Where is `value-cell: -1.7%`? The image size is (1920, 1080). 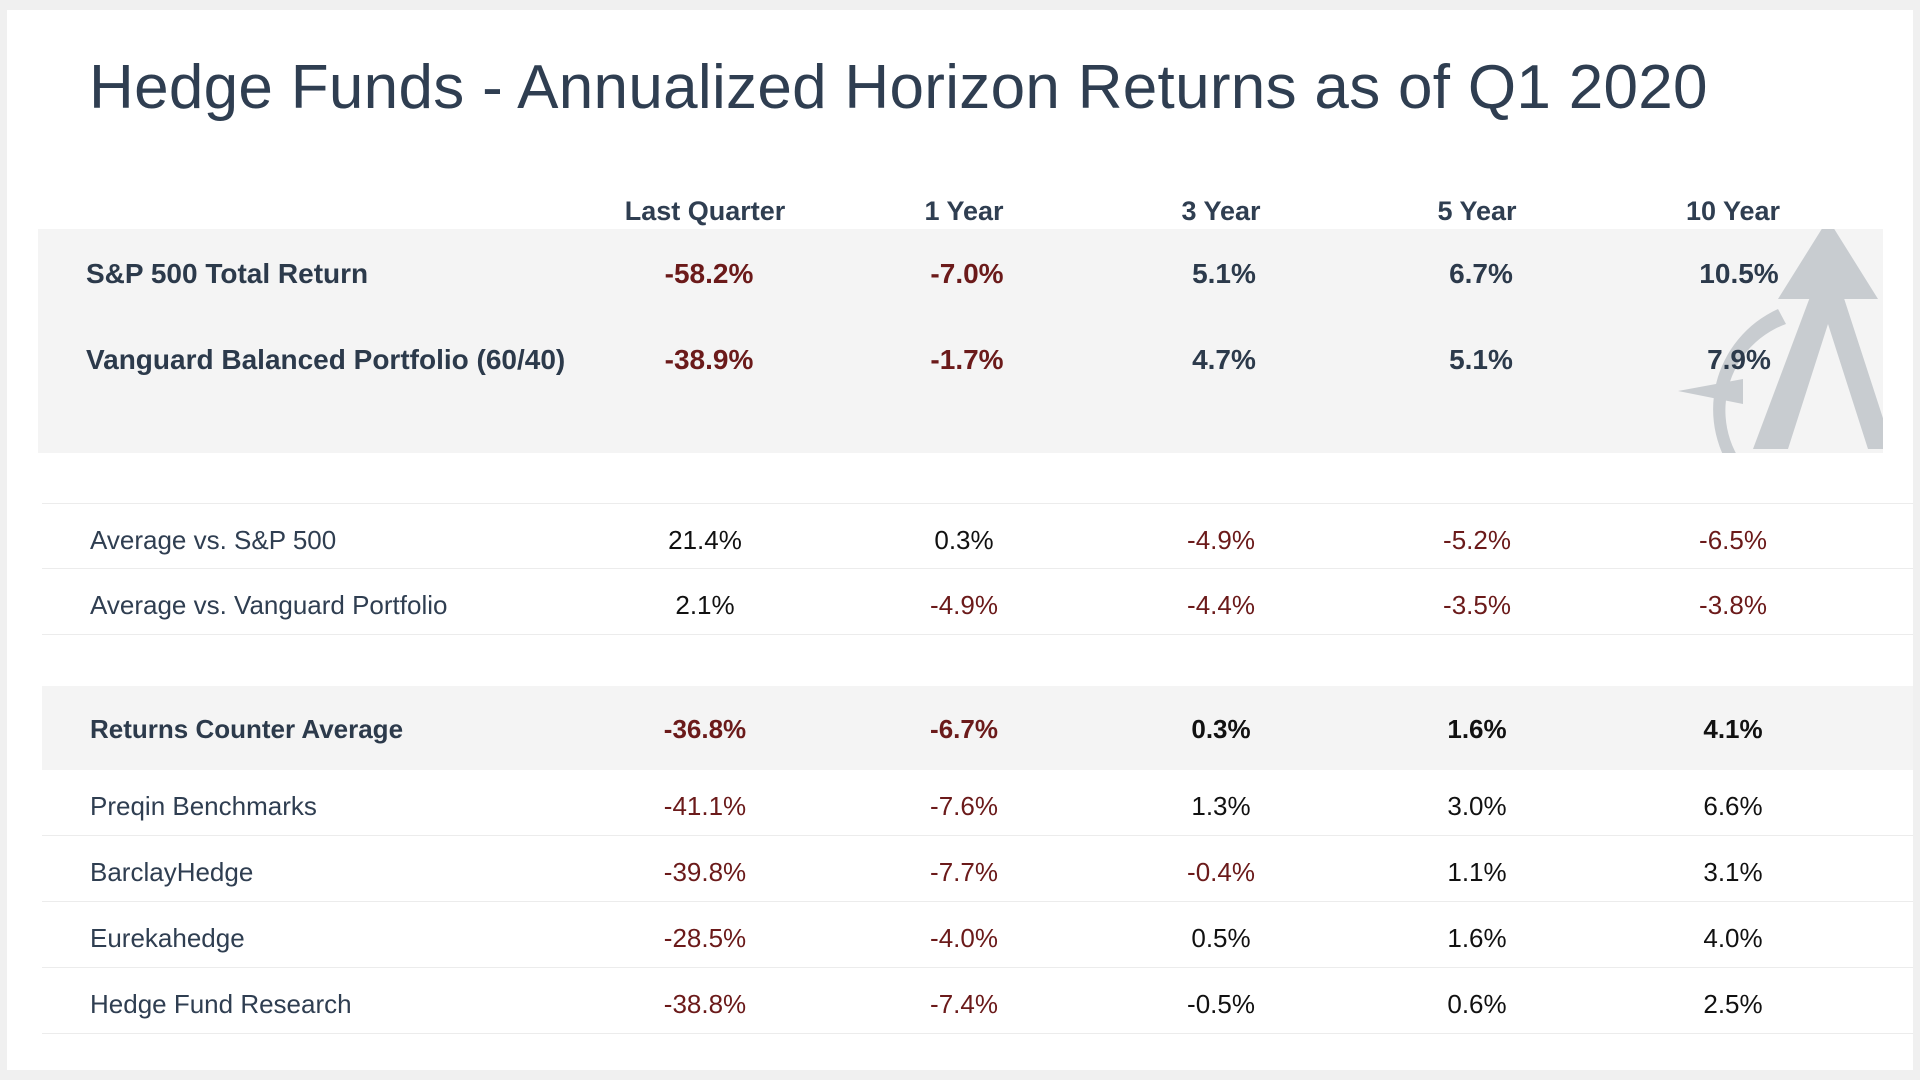 value-cell: -1.7% is located at coordinates (967, 359).